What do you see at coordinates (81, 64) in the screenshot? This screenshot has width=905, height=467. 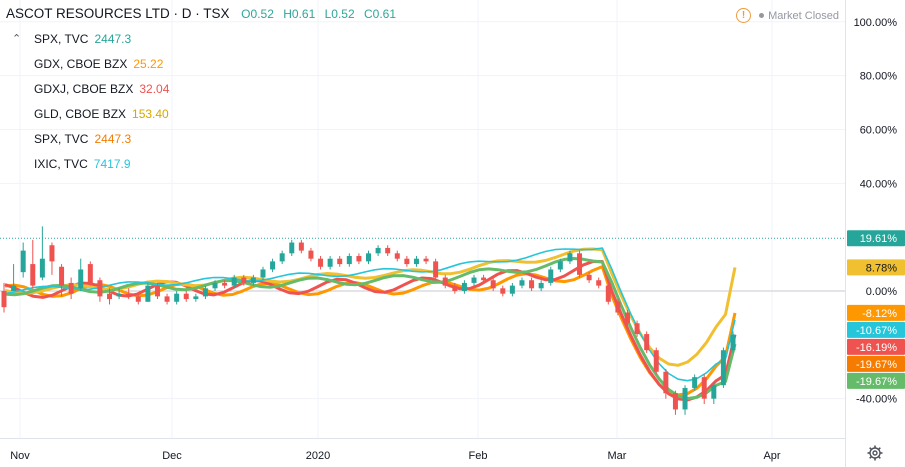 I see `legend-label: GDX, CBOE BZX` at bounding box center [81, 64].